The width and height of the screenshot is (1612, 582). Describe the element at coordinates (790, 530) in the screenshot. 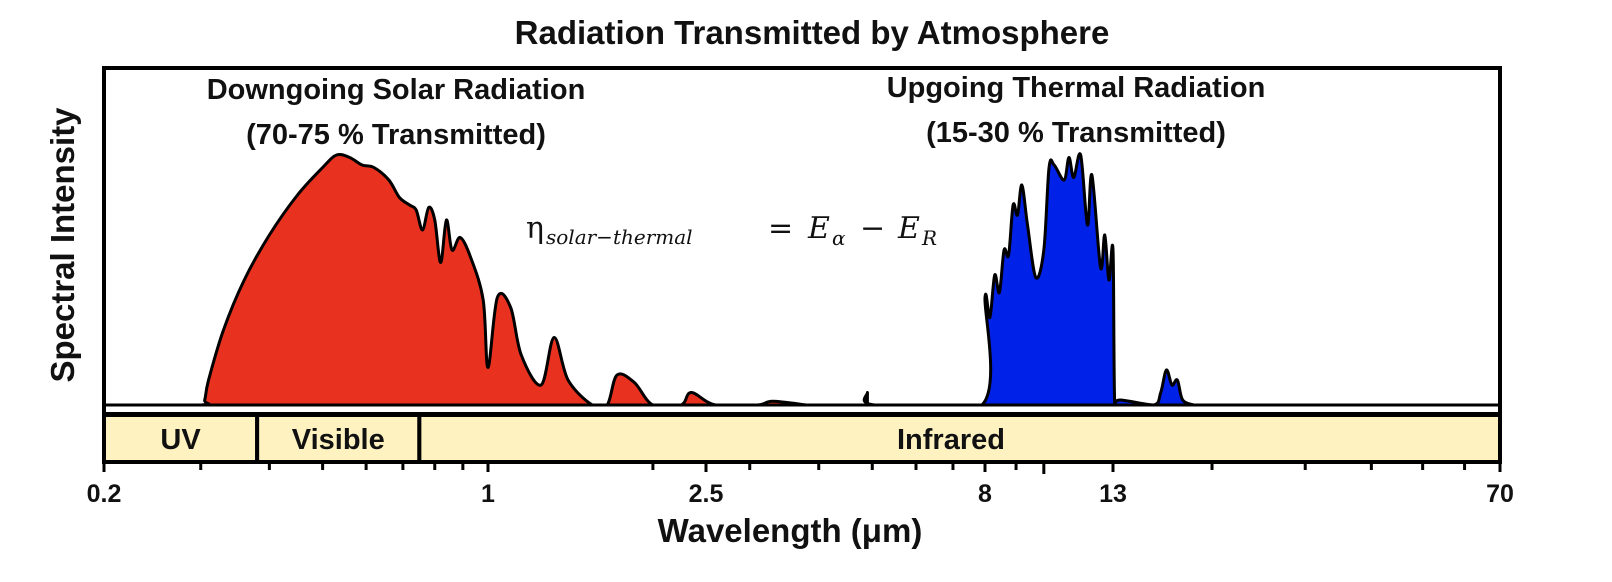

I see `x-axis-title: Wavelength (μm)` at that location.